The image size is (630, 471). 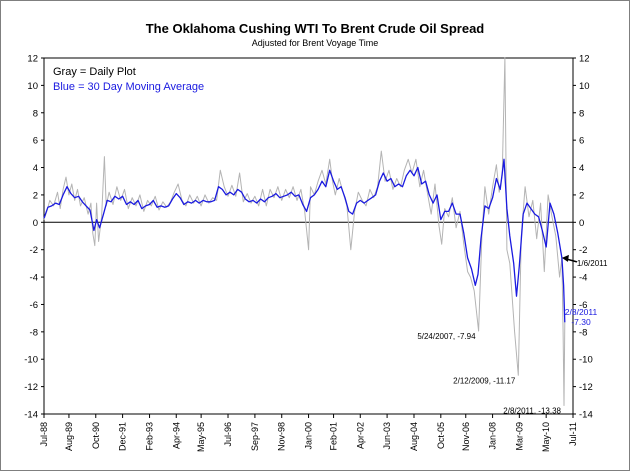 I want to click on x-tick-label: Aug-89, so click(x=69, y=436).